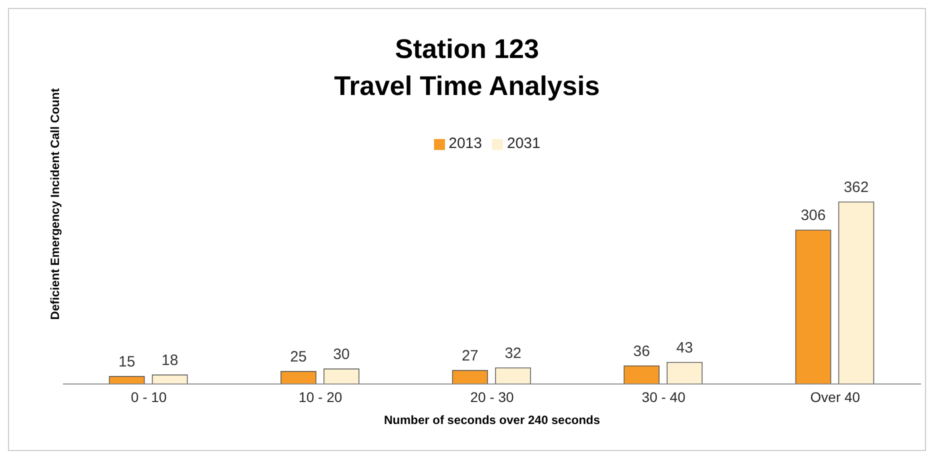 This screenshot has height=457, width=932. What do you see at coordinates (813, 215) in the screenshot?
I see `data-label: 306` at bounding box center [813, 215].